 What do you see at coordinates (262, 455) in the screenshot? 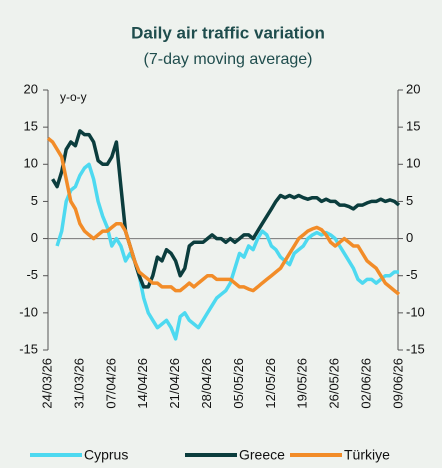
I see `legend-label: Greece` at bounding box center [262, 455].